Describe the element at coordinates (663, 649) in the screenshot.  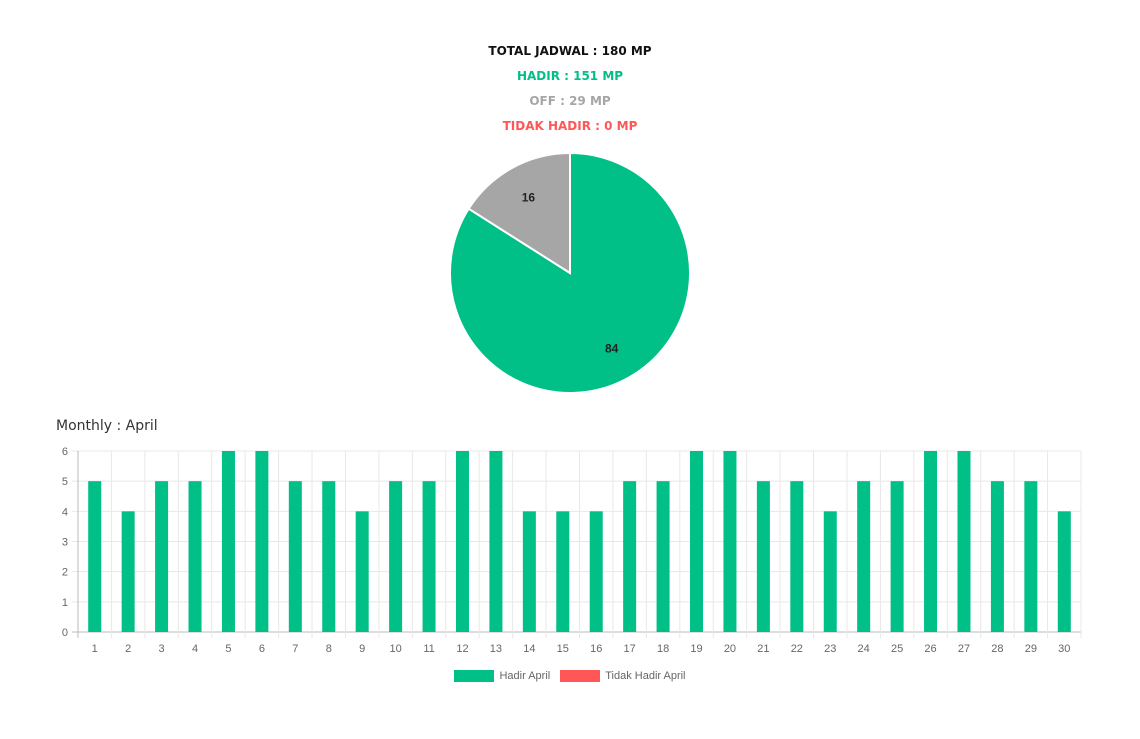
I see `x-tick-label: 18` at that location.